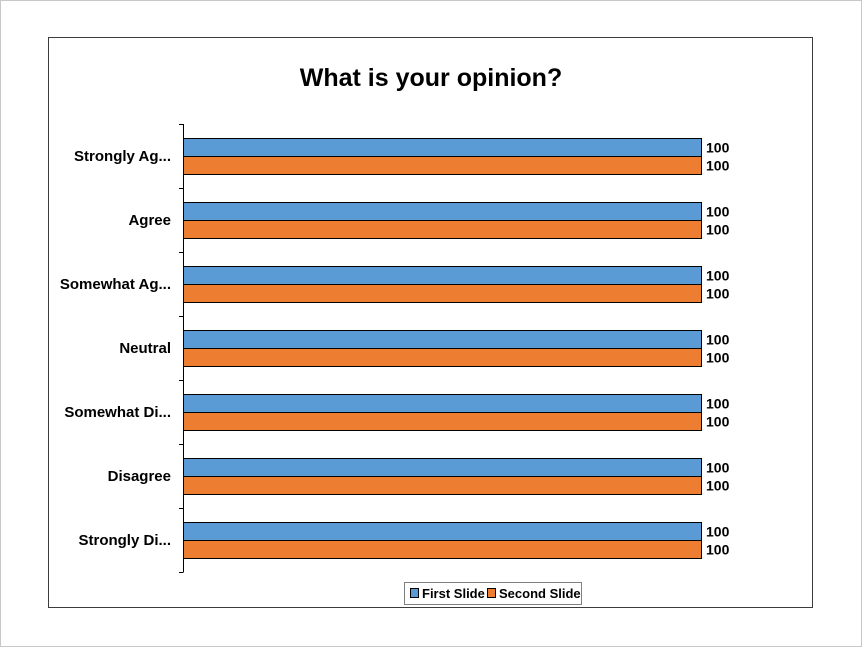 The image size is (862, 647). I want to click on category-label: Agree, so click(149, 220).